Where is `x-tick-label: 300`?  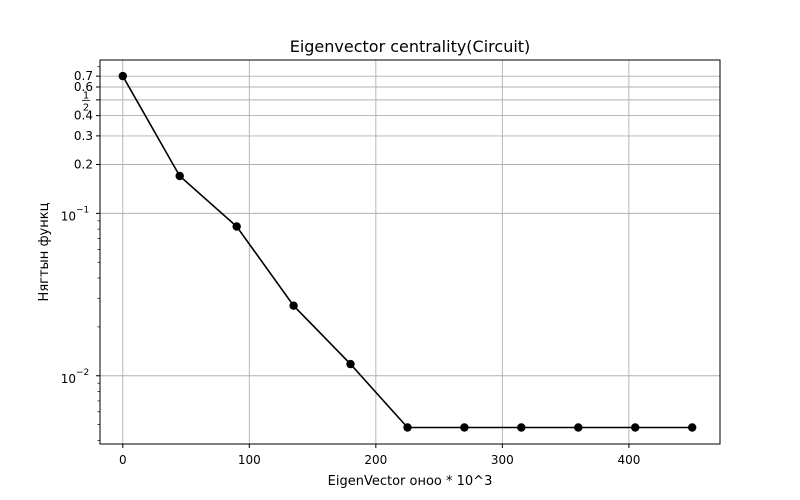
x-tick-label: 300 is located at coordinates (502, 460).